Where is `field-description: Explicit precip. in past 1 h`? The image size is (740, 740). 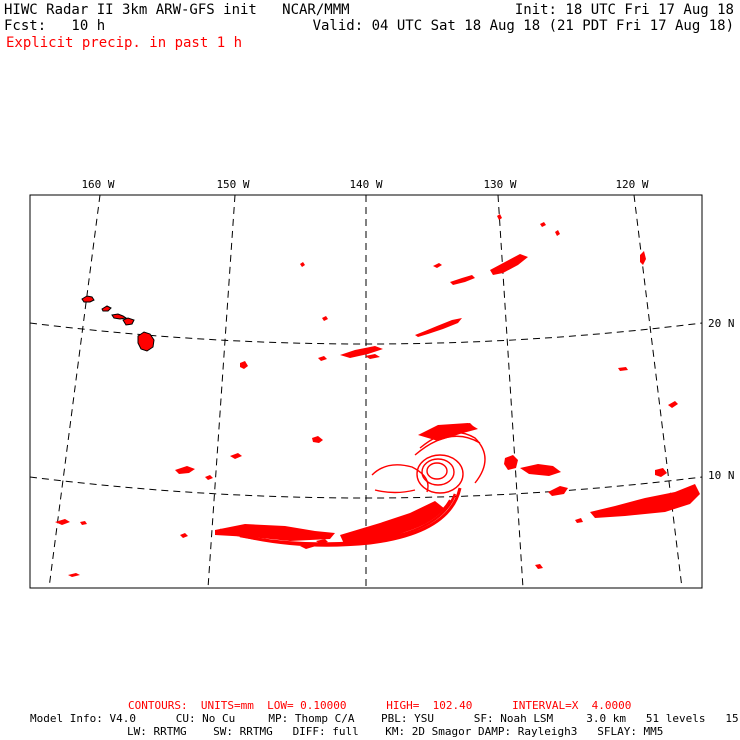
field-description: Explicit precip. in past 1 h is located at coordinates (124, 43).